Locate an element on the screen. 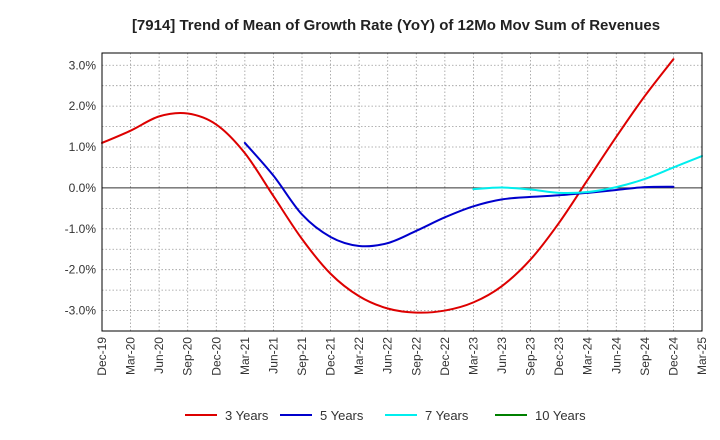 This screenshot has height=440, width=720. legend: 3 Years 5 Years 7 Years 10 Years is located at coordinates (385, 415).